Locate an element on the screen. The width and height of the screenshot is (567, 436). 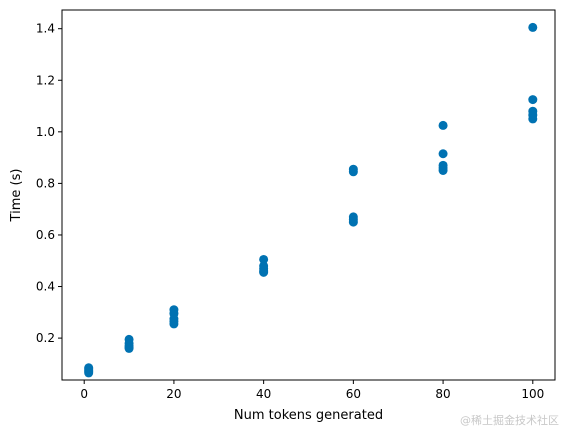
y-tick-label: 0.2 is located at coordinates (45, 338).